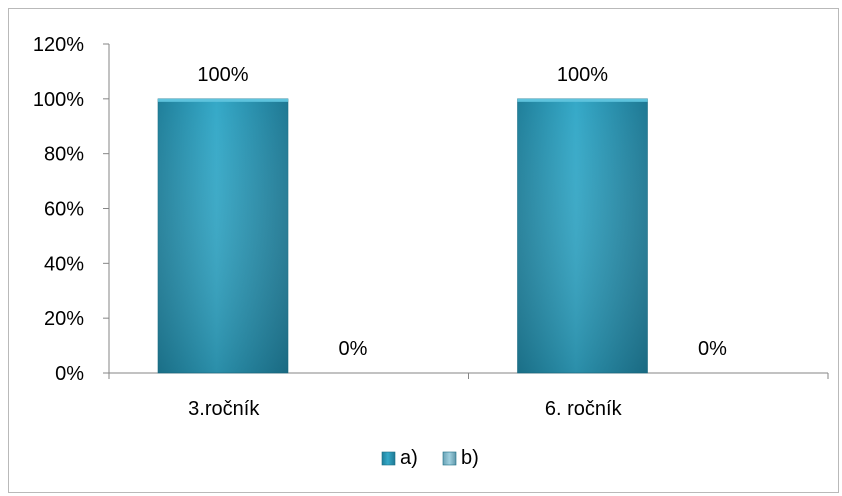 The width and height of the screenshot is (842, 496). I want to click on y-tick-label: 20%, so click(64, 319).